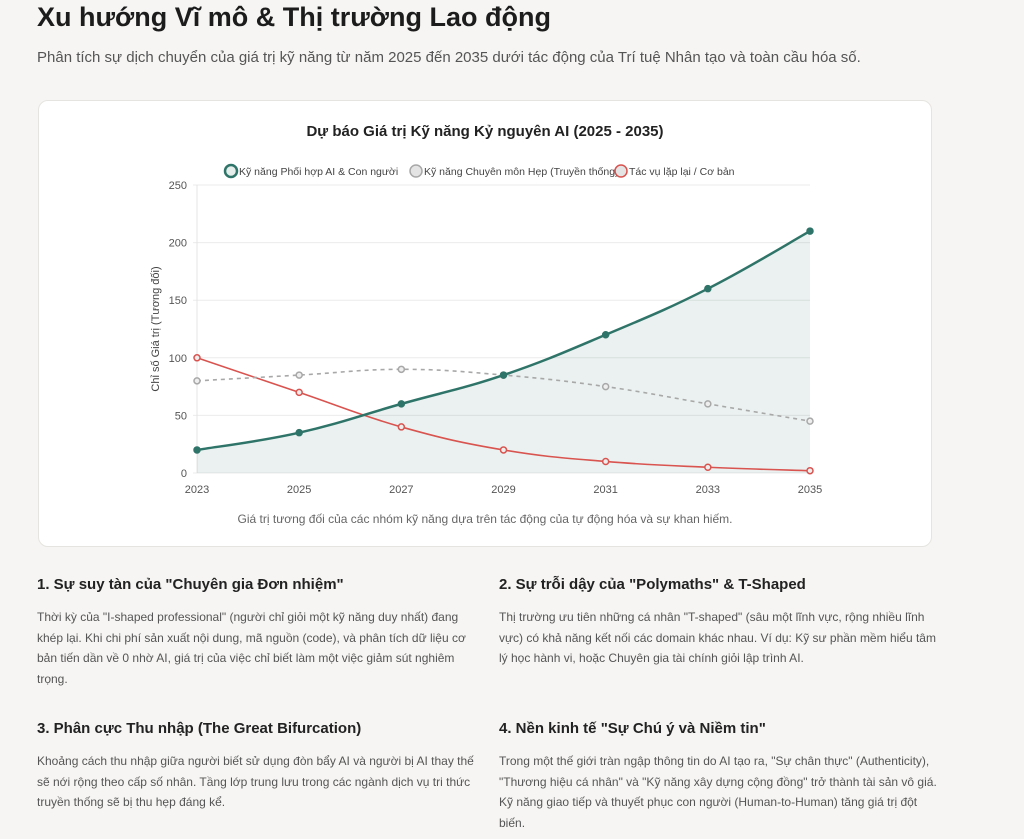 The image size is (1024, 839). Describe the element at coordinates (318, 172) in the screenshot. I see `legend-label: Kỹ năng Phối hợp AI & Con người` at that location.